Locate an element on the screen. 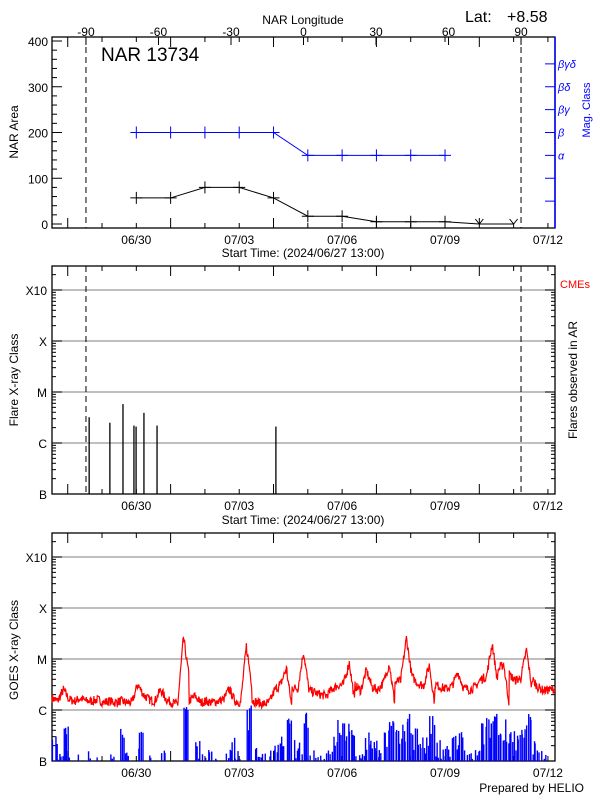 Image resolution: width=600 pixels, height=800 pixels. mag-tick-label: βδ is located at coordinates (564, 88).